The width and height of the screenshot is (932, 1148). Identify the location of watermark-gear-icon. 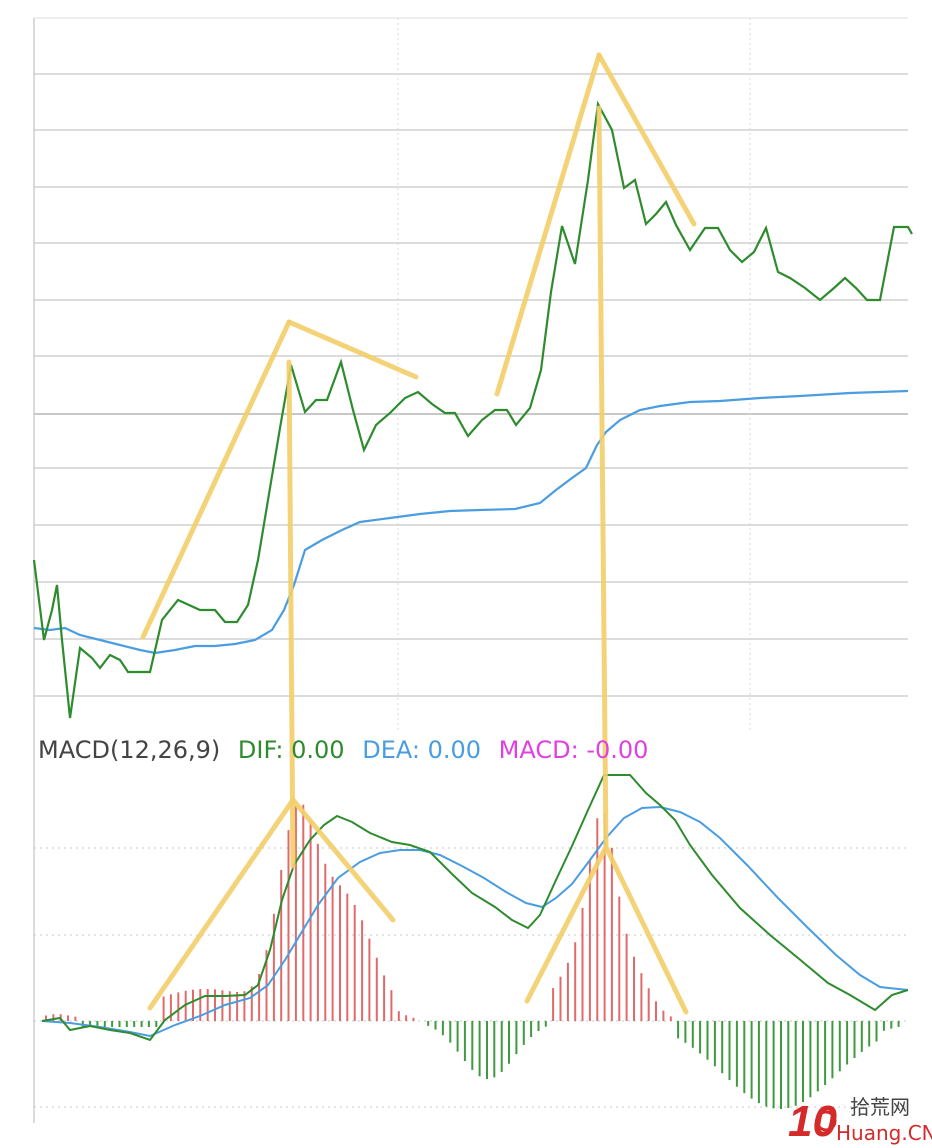
(826, 1121).